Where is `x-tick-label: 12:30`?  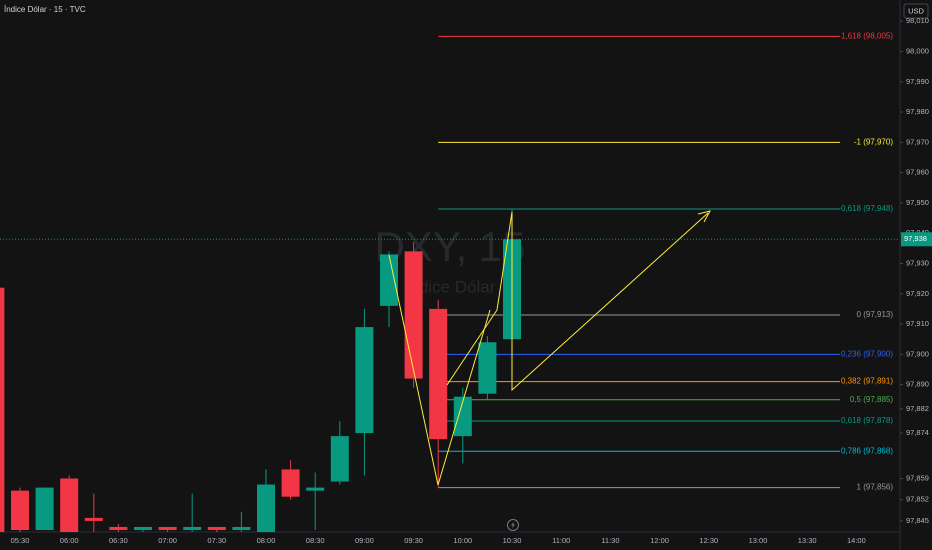 x-tick-label: 12:30 is located at coordinates (708, 540).